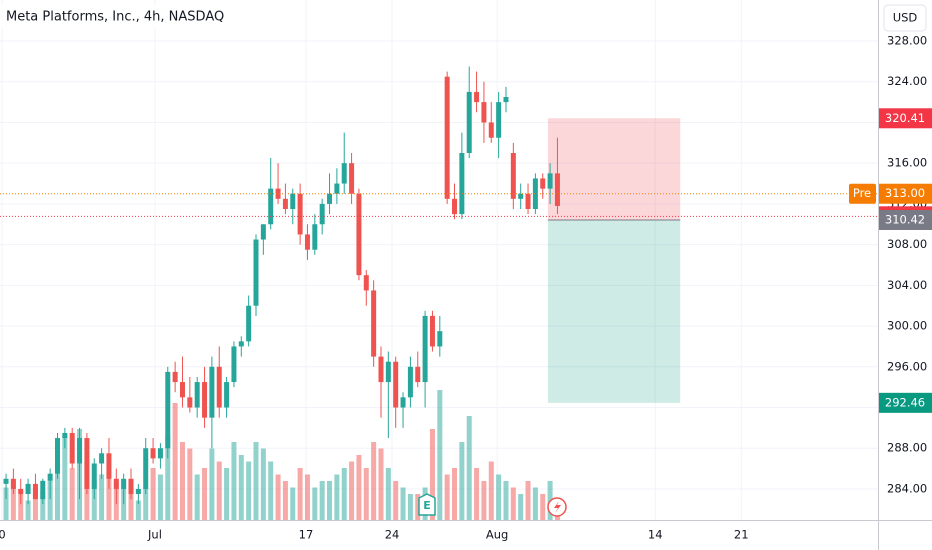  Describe the element at coordinates (905, 219) in the screenshot. I see `price-label: 310.42` at that location.